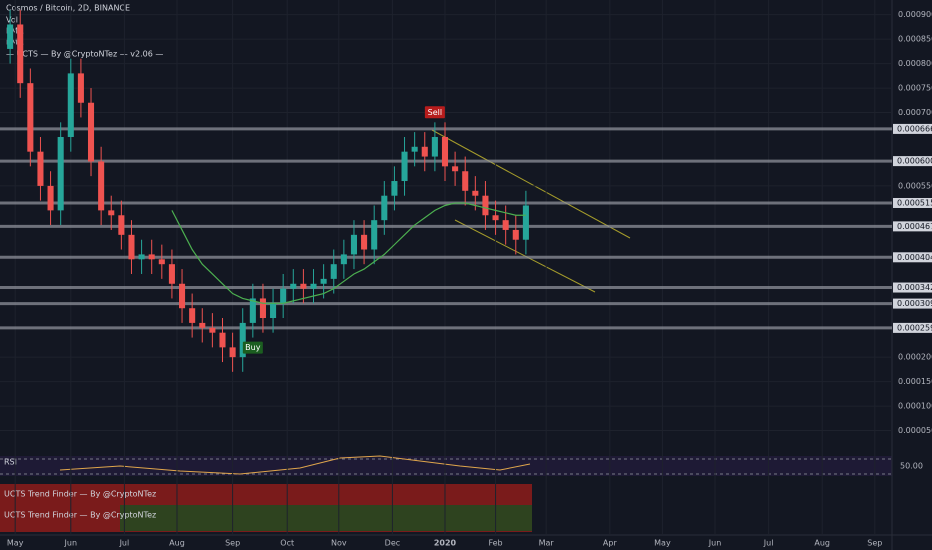 The image size is (932, 550). What do you see at coordinates (915, 88) in the screenshot?
I see `y-tick-label: 0.0007500` at bounding box center [915, 88].